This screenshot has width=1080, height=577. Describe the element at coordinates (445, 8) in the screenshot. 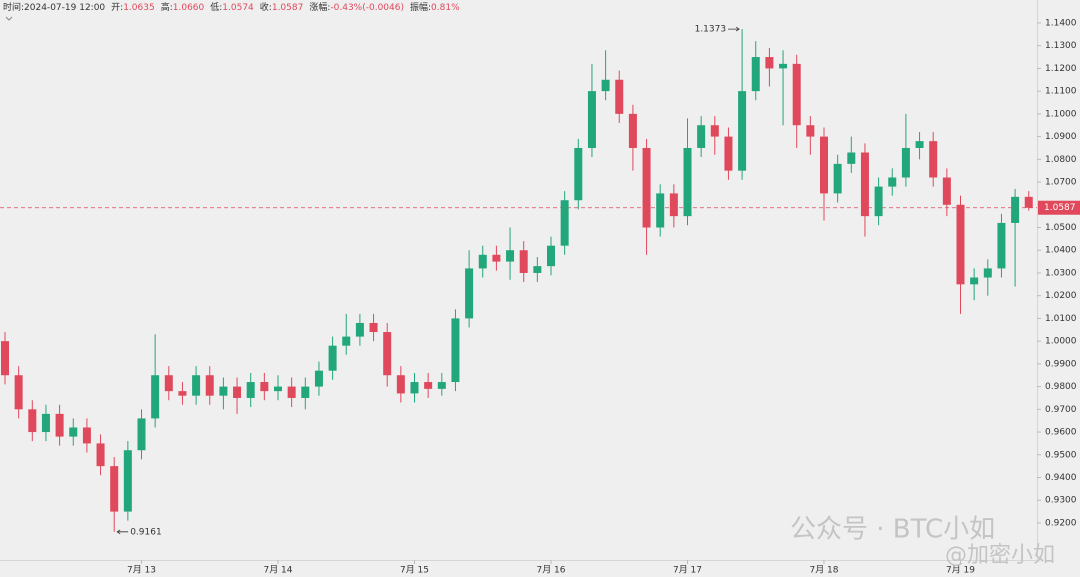

I see `info-value: 0.81%` at that location.